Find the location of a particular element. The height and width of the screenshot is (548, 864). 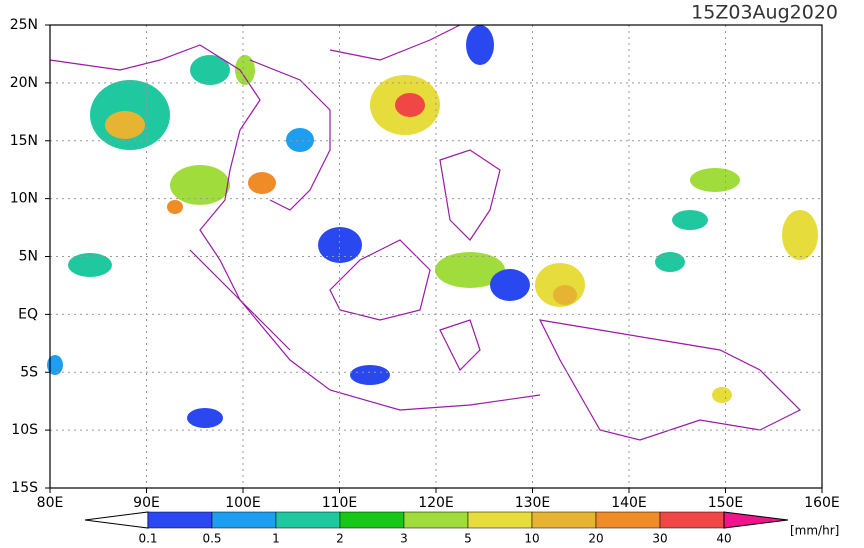

colorbar-over is located at coordinates (756, 520).